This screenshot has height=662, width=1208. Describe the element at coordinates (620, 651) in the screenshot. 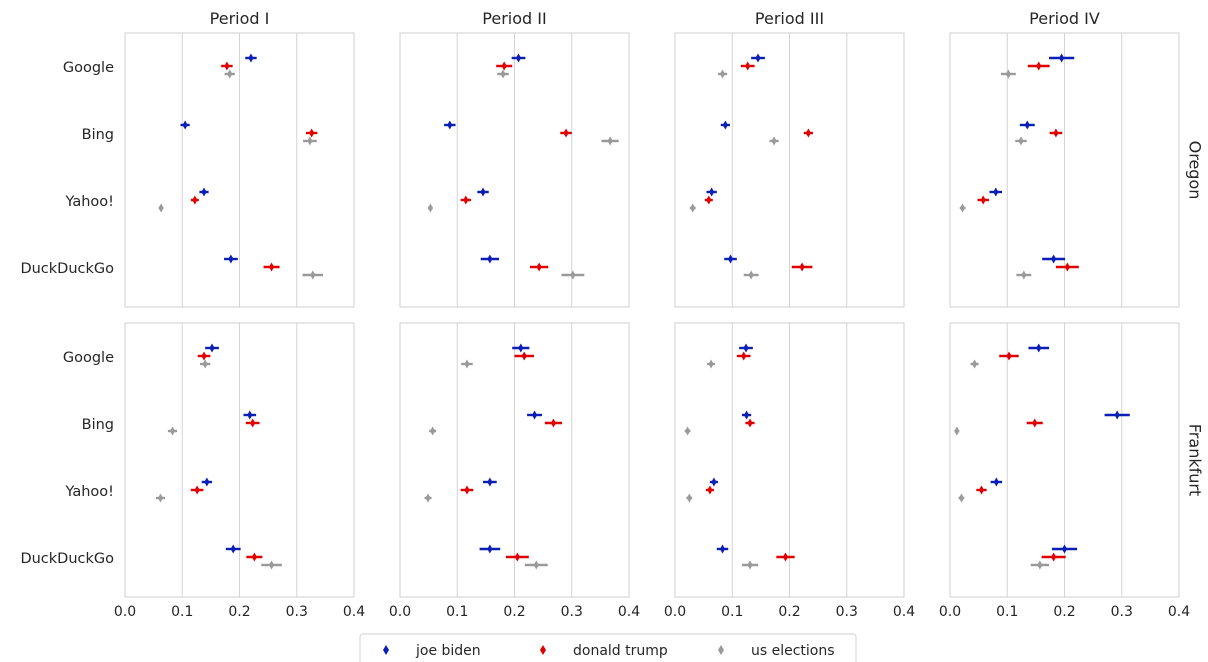

I see `legend-label-donald-trump: donald trump` at that location.